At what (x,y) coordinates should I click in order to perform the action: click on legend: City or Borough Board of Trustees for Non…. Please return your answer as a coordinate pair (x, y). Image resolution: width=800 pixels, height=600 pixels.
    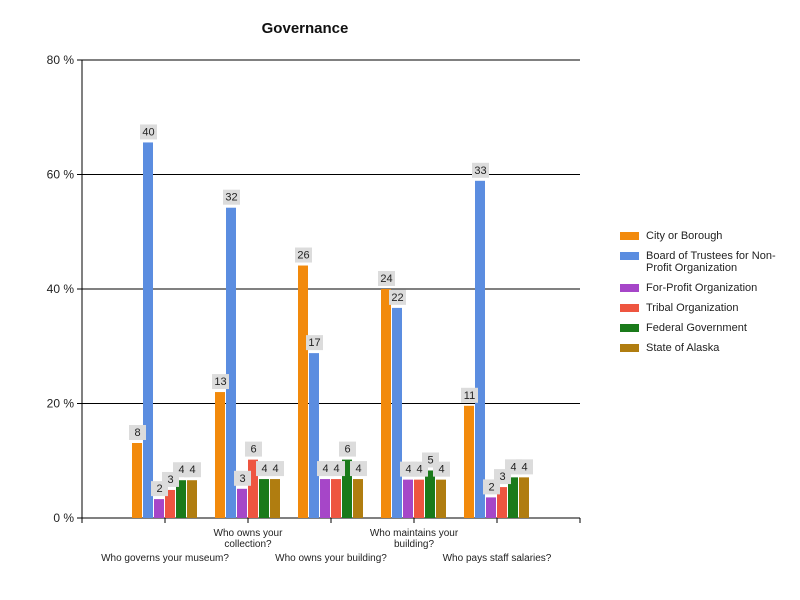
    Looking at the image, I should click on (703, 296).